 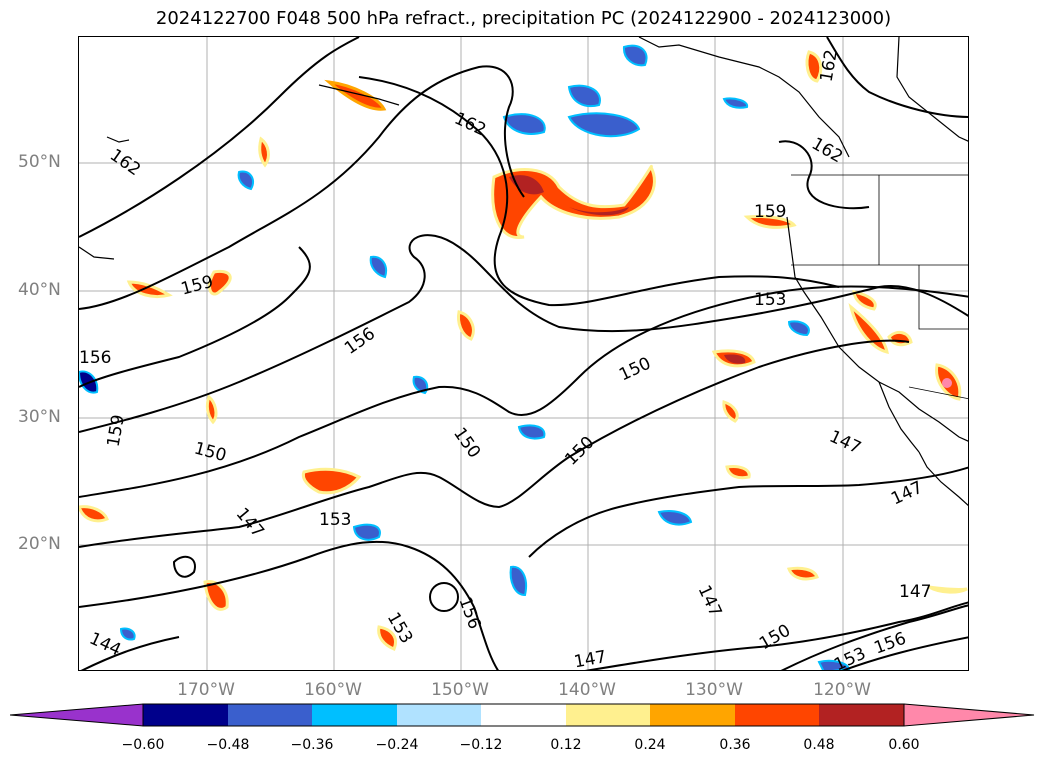 What do you see at coordinates (39, 544) in the screenshot?
I see `lat-label-20n: 20°N` at bounding box center [39, 544].